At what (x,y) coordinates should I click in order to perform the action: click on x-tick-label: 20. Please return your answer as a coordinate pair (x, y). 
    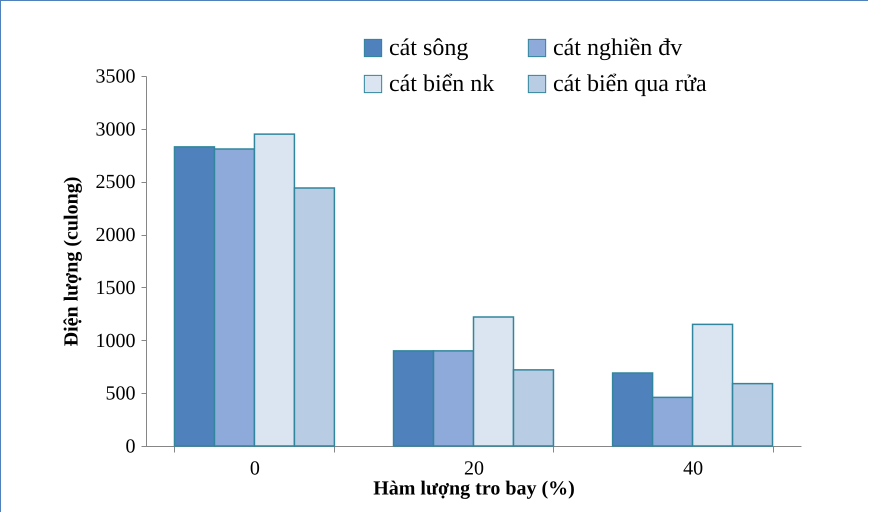
    Looking at the image, I should click on (474, 469).